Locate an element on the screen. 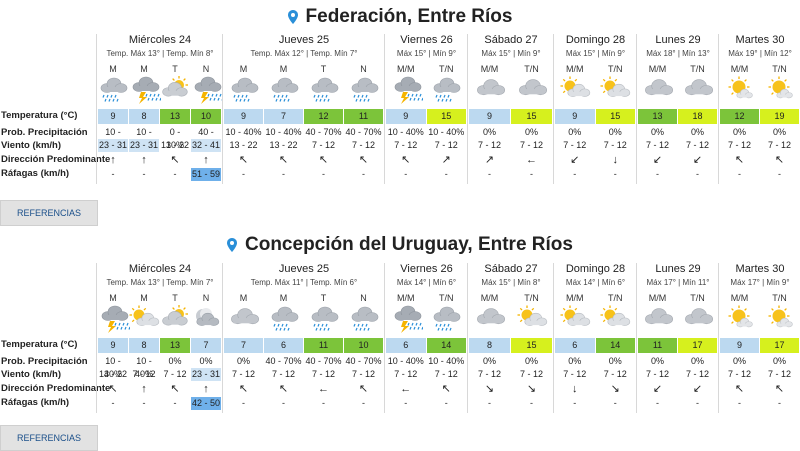  day-min-max: Temp. Máx 11° | Temp. Mín 6° is located at coordinates (304, 282).